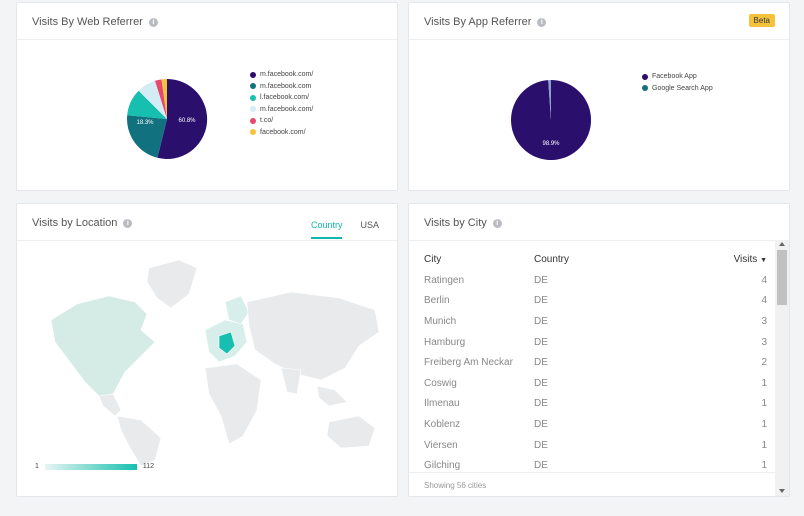 The height and width of the screenshot is (516, 804). What do you see at coordinates (444, 280) in the screenshot?
I see `cell-city: Ratingen` at bounding box center [444, 280].